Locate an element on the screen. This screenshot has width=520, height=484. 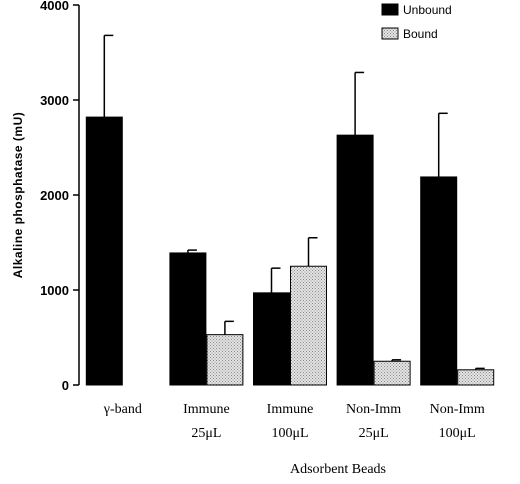
y-tick-label: 3000 is located at coordinates (54, 100).